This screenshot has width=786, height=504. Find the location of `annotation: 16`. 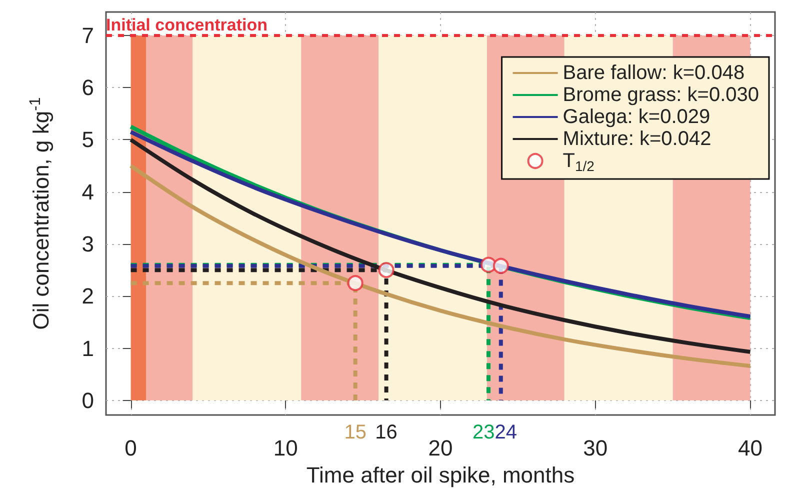

annotation: 16 is located at coordinates (386, 432).